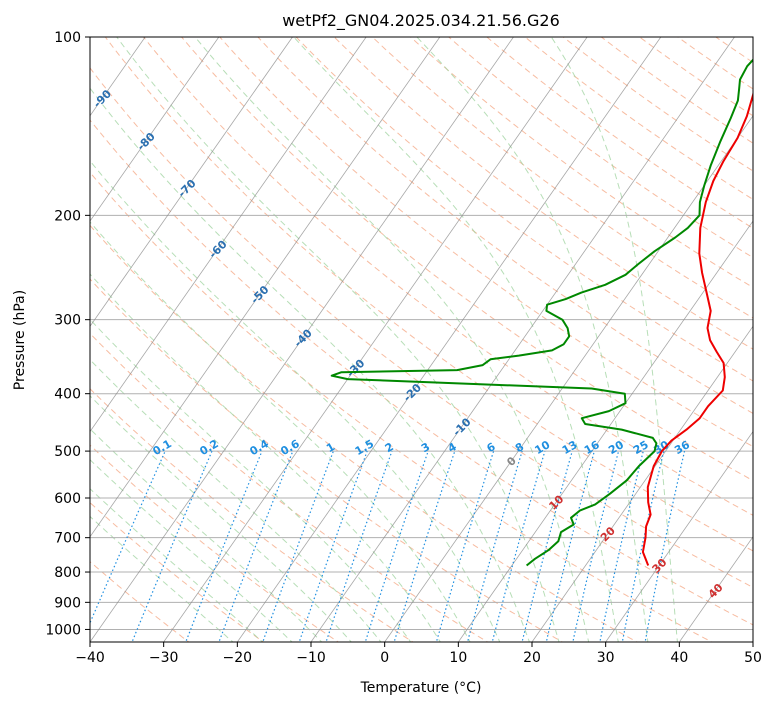 This screenshot has width=775, height=708. I want to click on y-tick-label: 800, so click(67, 573).